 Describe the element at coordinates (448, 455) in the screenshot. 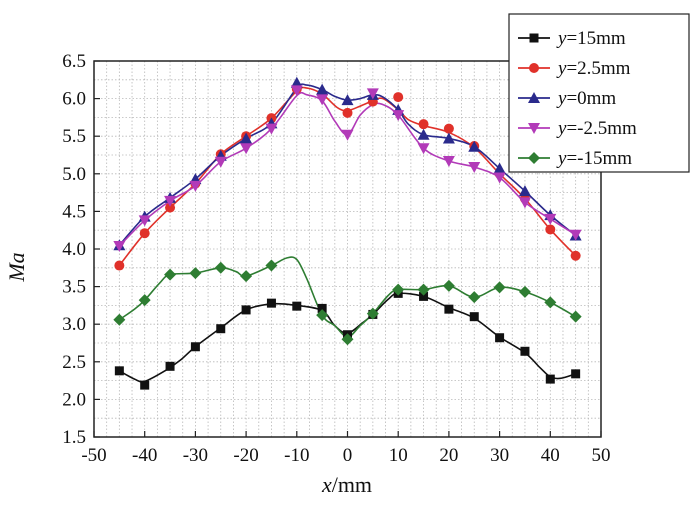

I see `x-tick-label: 20` at that location.